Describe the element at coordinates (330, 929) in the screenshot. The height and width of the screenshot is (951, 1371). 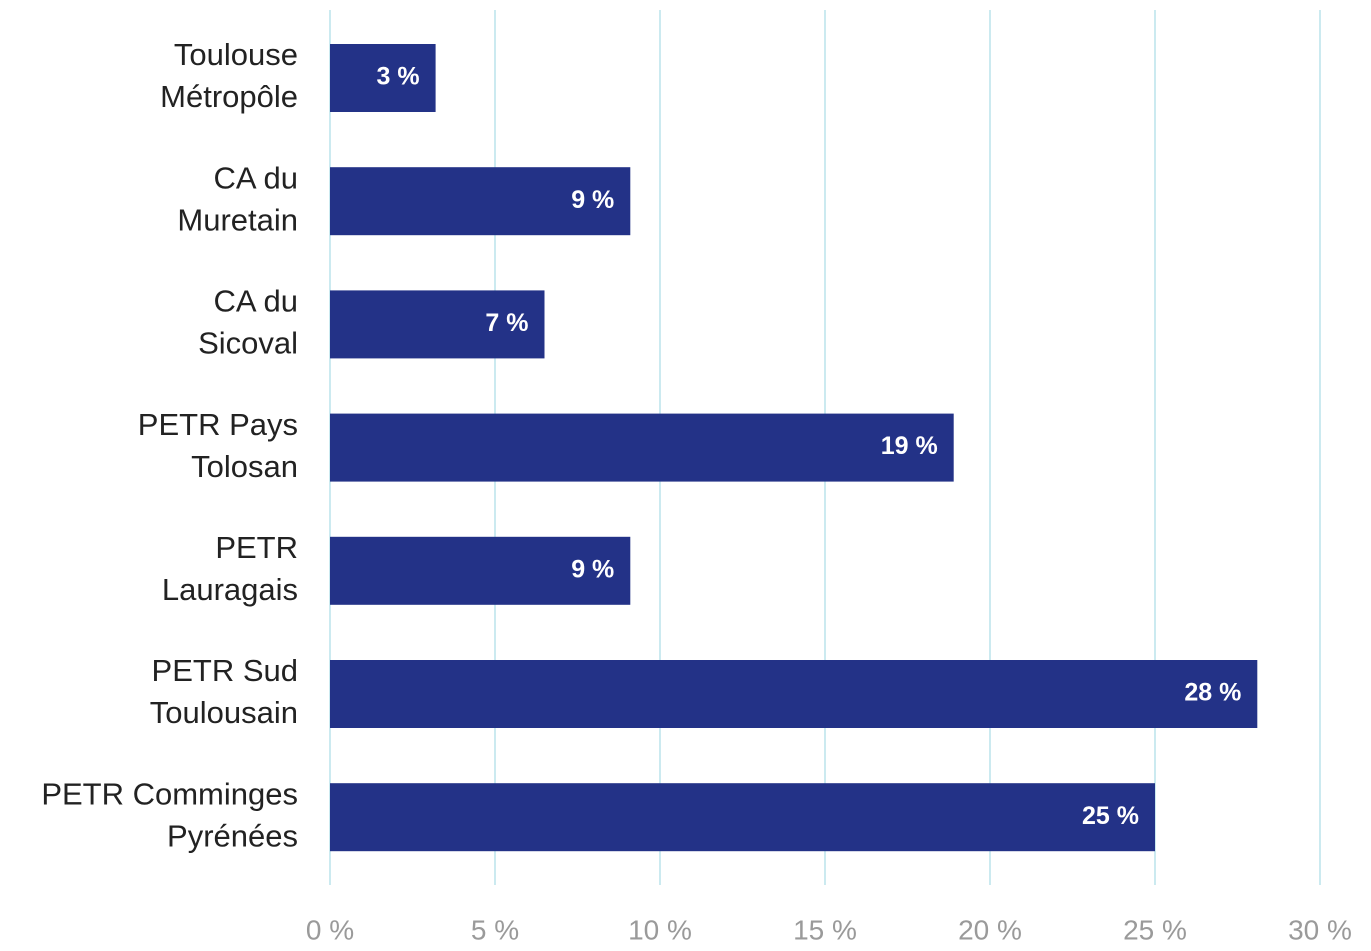
I see `x-tick-label: 0 %` at that location.